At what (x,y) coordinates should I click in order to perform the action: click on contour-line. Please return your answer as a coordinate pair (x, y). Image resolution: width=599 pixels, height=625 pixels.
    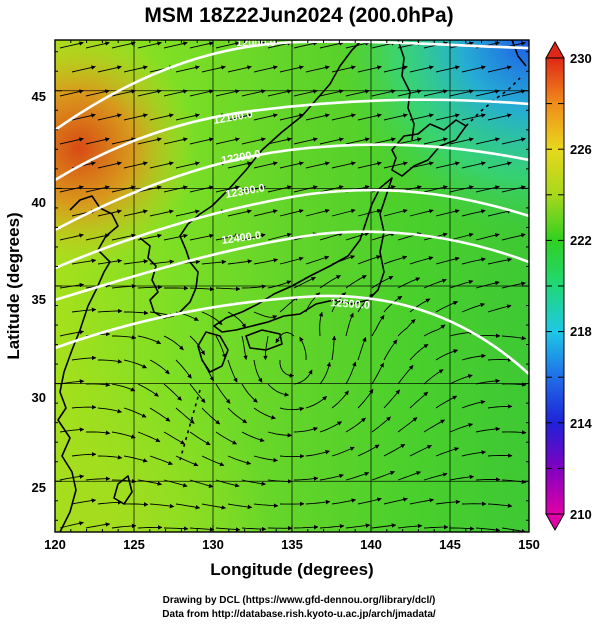
    Looking at the image, I should click on (292, 229).